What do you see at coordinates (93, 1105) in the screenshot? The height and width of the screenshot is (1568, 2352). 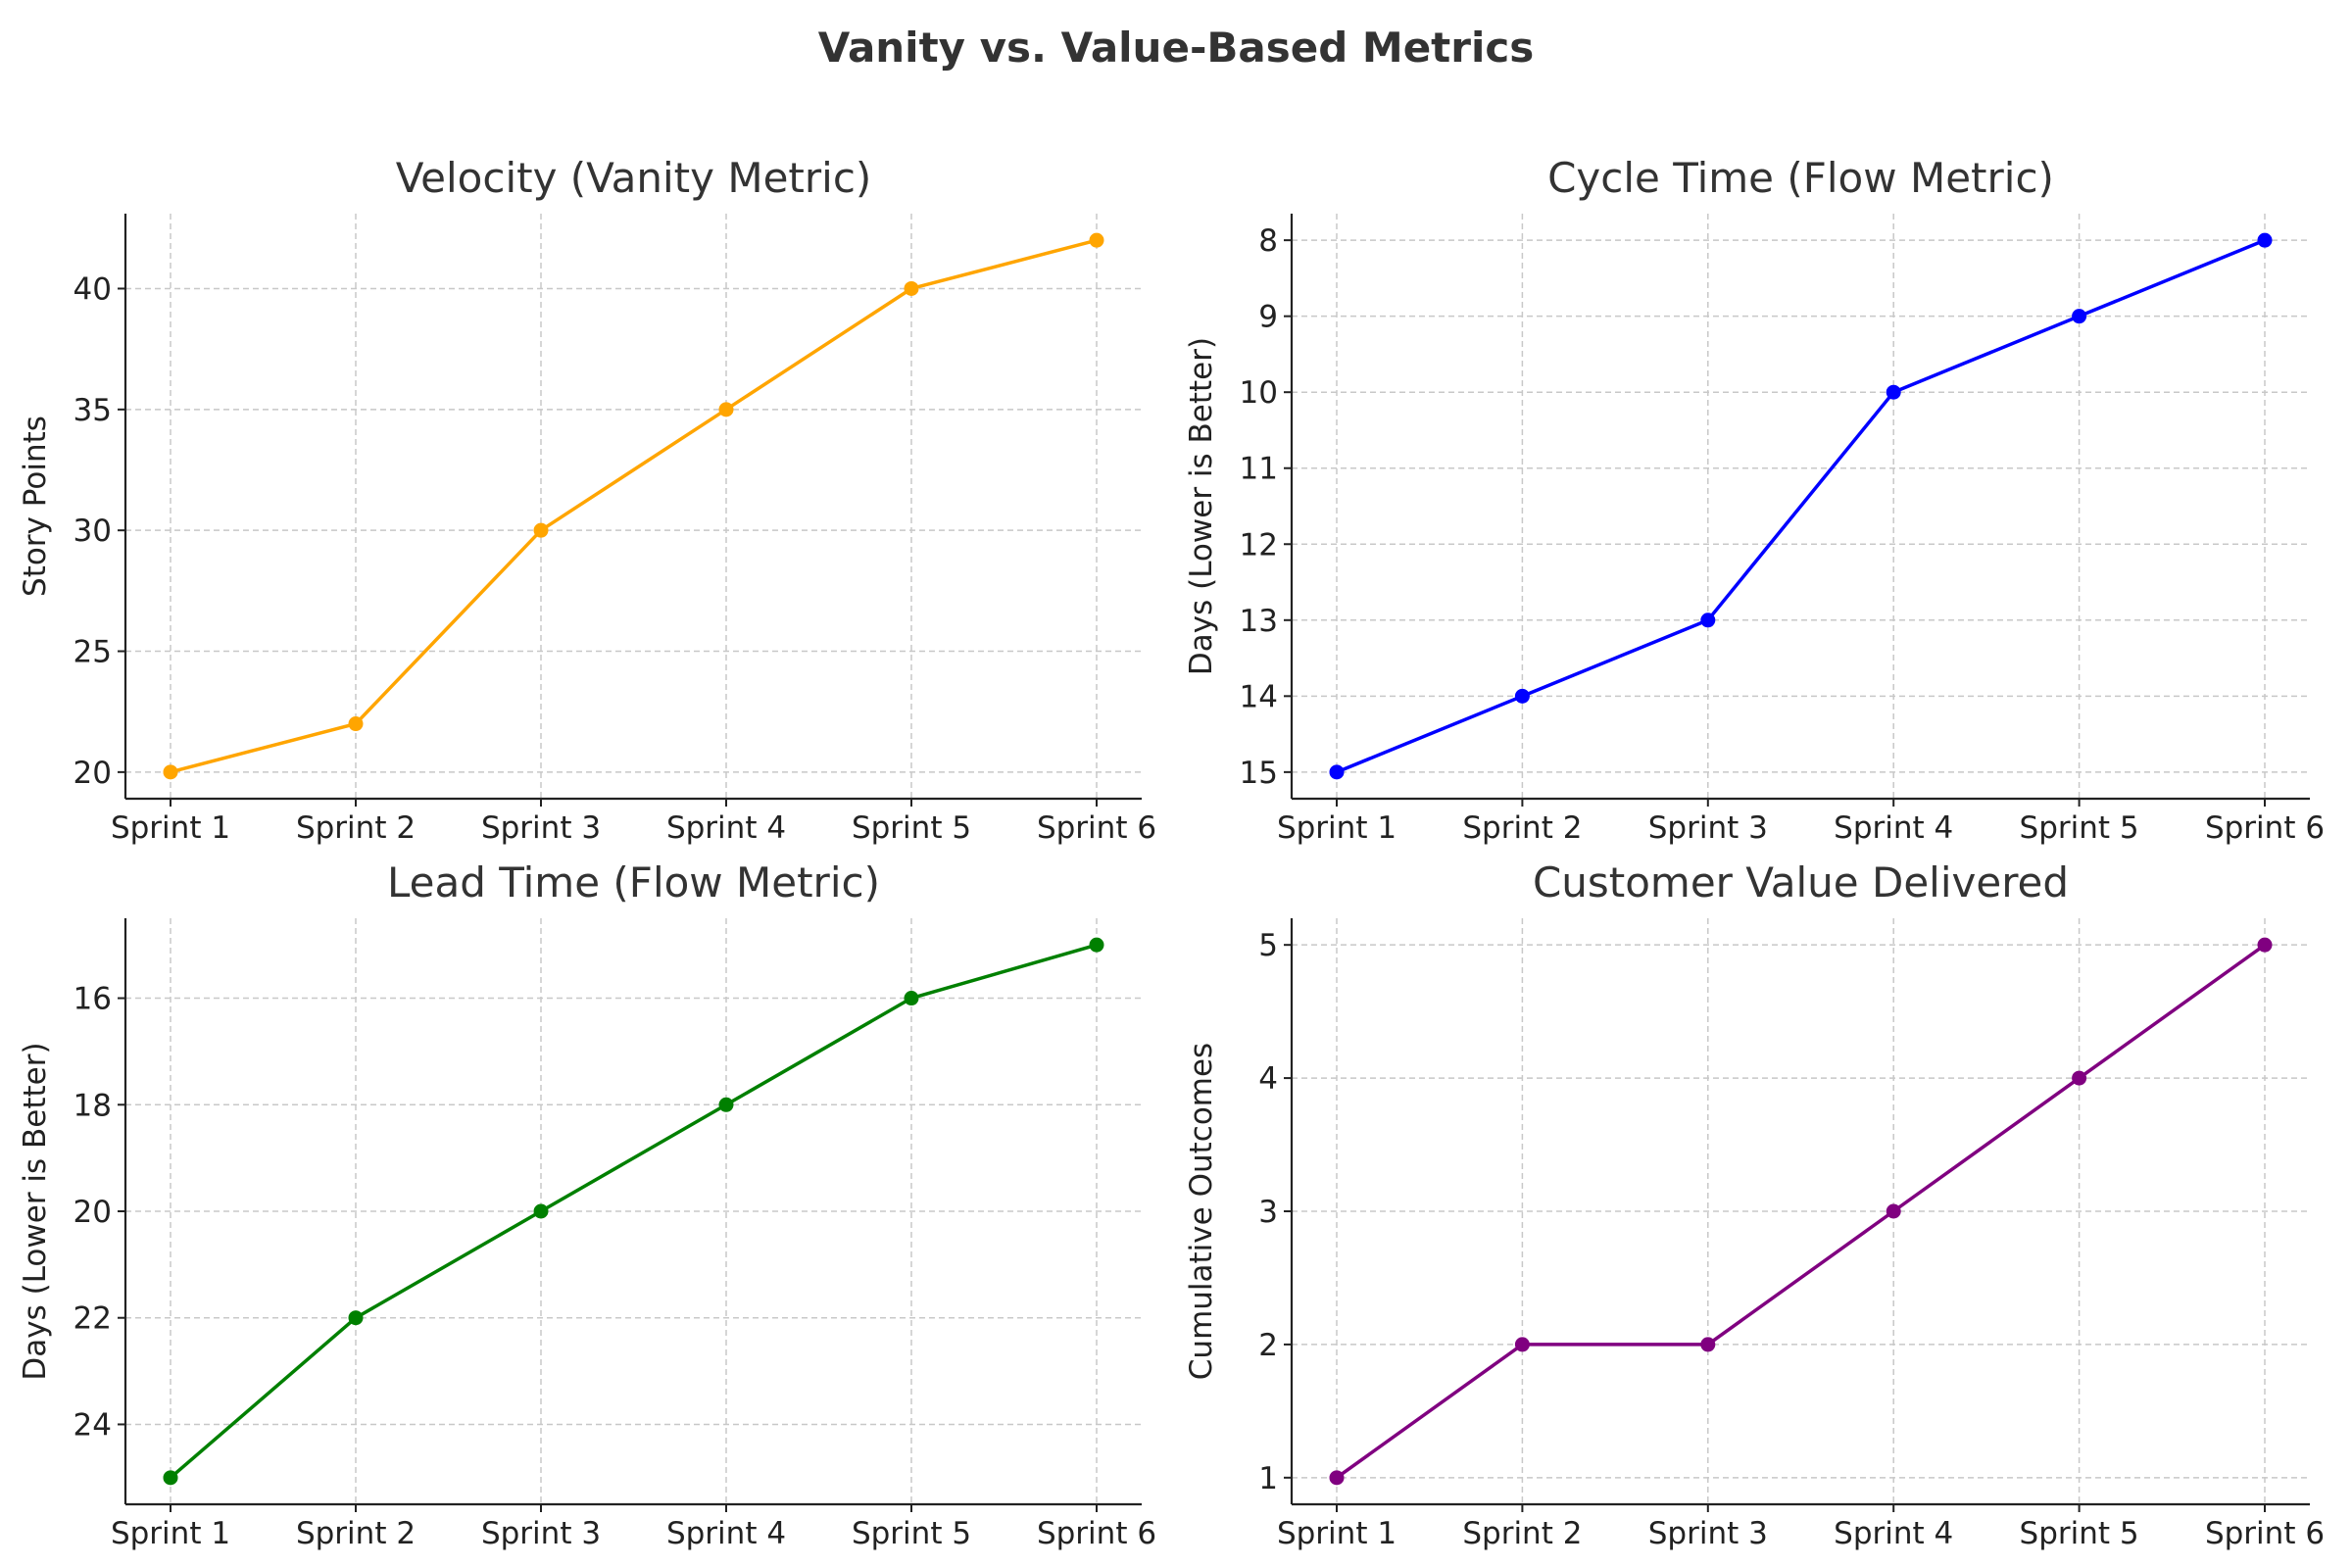 I see `y-tick-label-18: 18` at bounding box center [93, 1105].